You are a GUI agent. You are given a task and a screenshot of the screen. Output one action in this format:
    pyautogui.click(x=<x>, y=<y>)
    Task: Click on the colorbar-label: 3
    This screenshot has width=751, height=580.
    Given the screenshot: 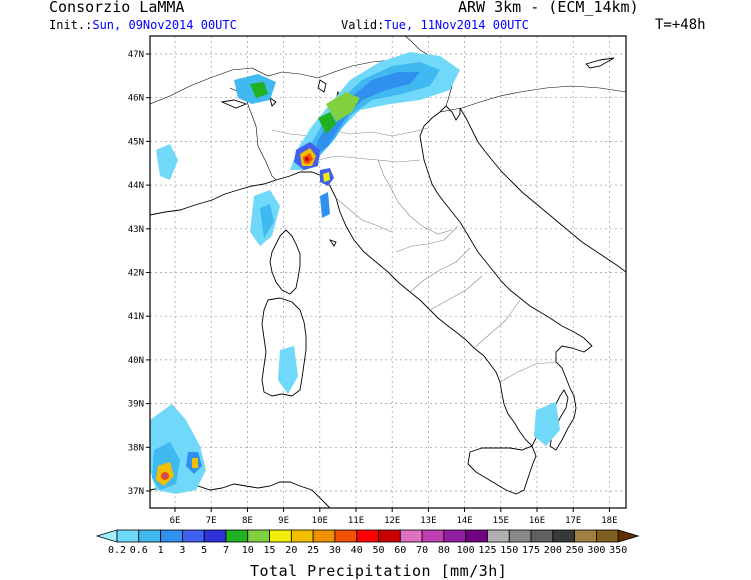 What is the action you would take?
    pyautogui.click(x=182, y=550)
    